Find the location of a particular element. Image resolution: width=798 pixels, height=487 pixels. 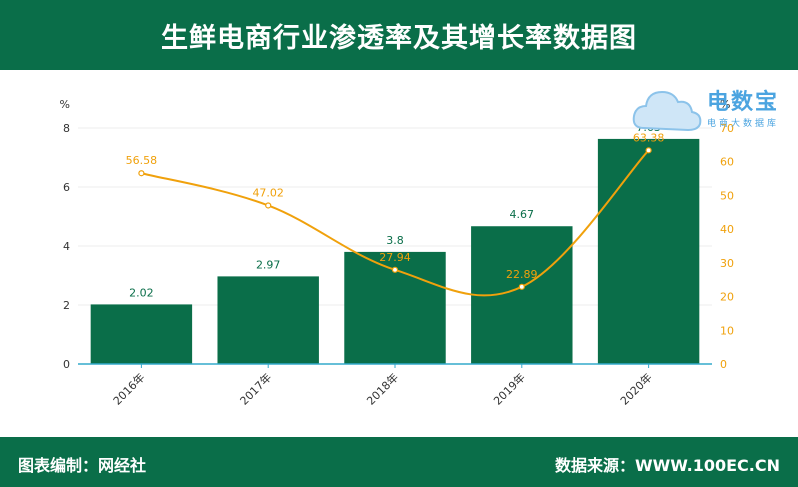

y-axis-label: % is located at coordinates (65, 104).